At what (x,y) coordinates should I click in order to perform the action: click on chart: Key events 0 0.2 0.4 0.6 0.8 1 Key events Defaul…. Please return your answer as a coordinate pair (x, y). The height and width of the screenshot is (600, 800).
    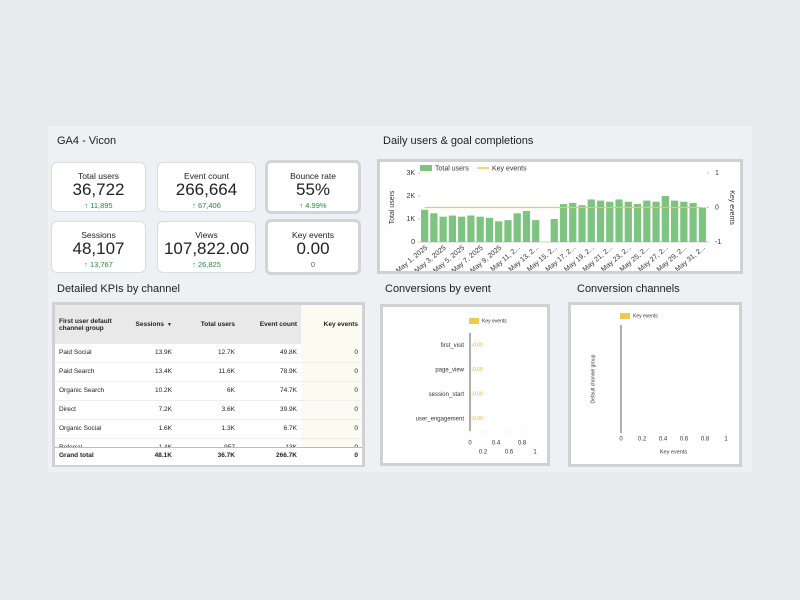
    Looking at the image, I should click on (659, 384).